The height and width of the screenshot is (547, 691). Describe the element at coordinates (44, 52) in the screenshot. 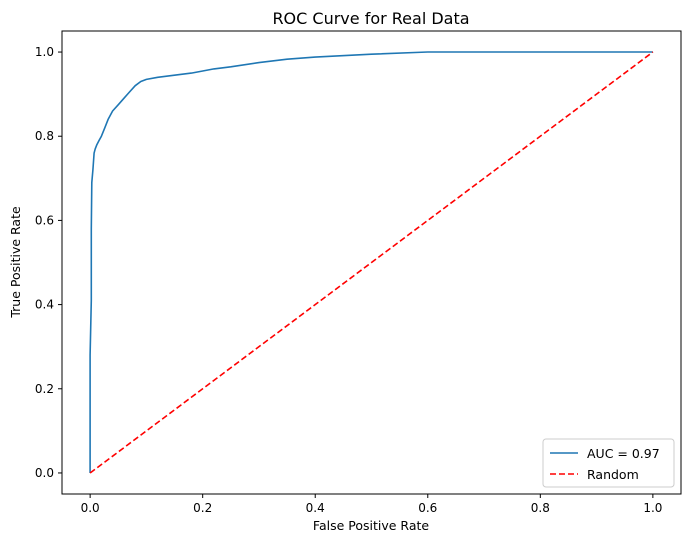

I see `y-tick-label: 1.0` at that location.